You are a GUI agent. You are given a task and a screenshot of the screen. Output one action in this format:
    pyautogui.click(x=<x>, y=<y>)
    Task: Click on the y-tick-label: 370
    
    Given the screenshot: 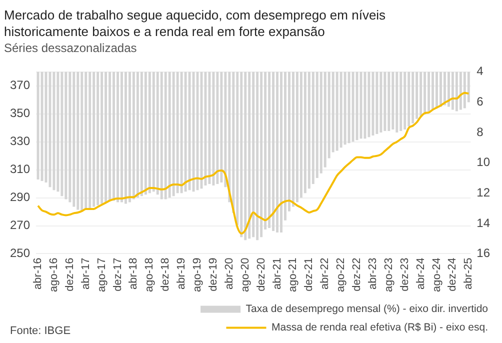 What is the action you would take?
    pyautogui.click(x=20, y=85)
    